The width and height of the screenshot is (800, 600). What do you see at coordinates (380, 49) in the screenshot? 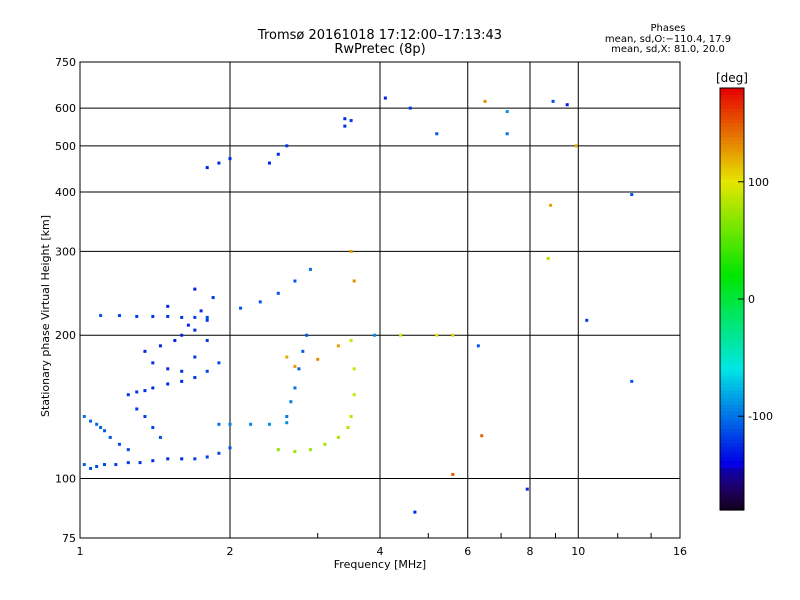
I see `chart-subtitle: RwPretec (8p)` at bounding box center [380, 49].